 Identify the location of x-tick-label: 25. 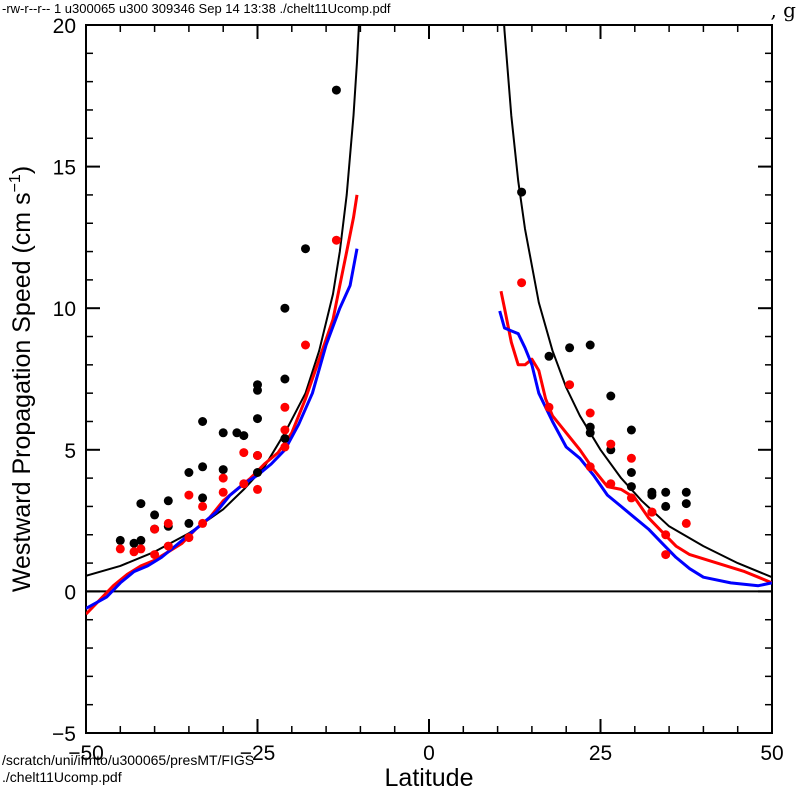
(600, 753).